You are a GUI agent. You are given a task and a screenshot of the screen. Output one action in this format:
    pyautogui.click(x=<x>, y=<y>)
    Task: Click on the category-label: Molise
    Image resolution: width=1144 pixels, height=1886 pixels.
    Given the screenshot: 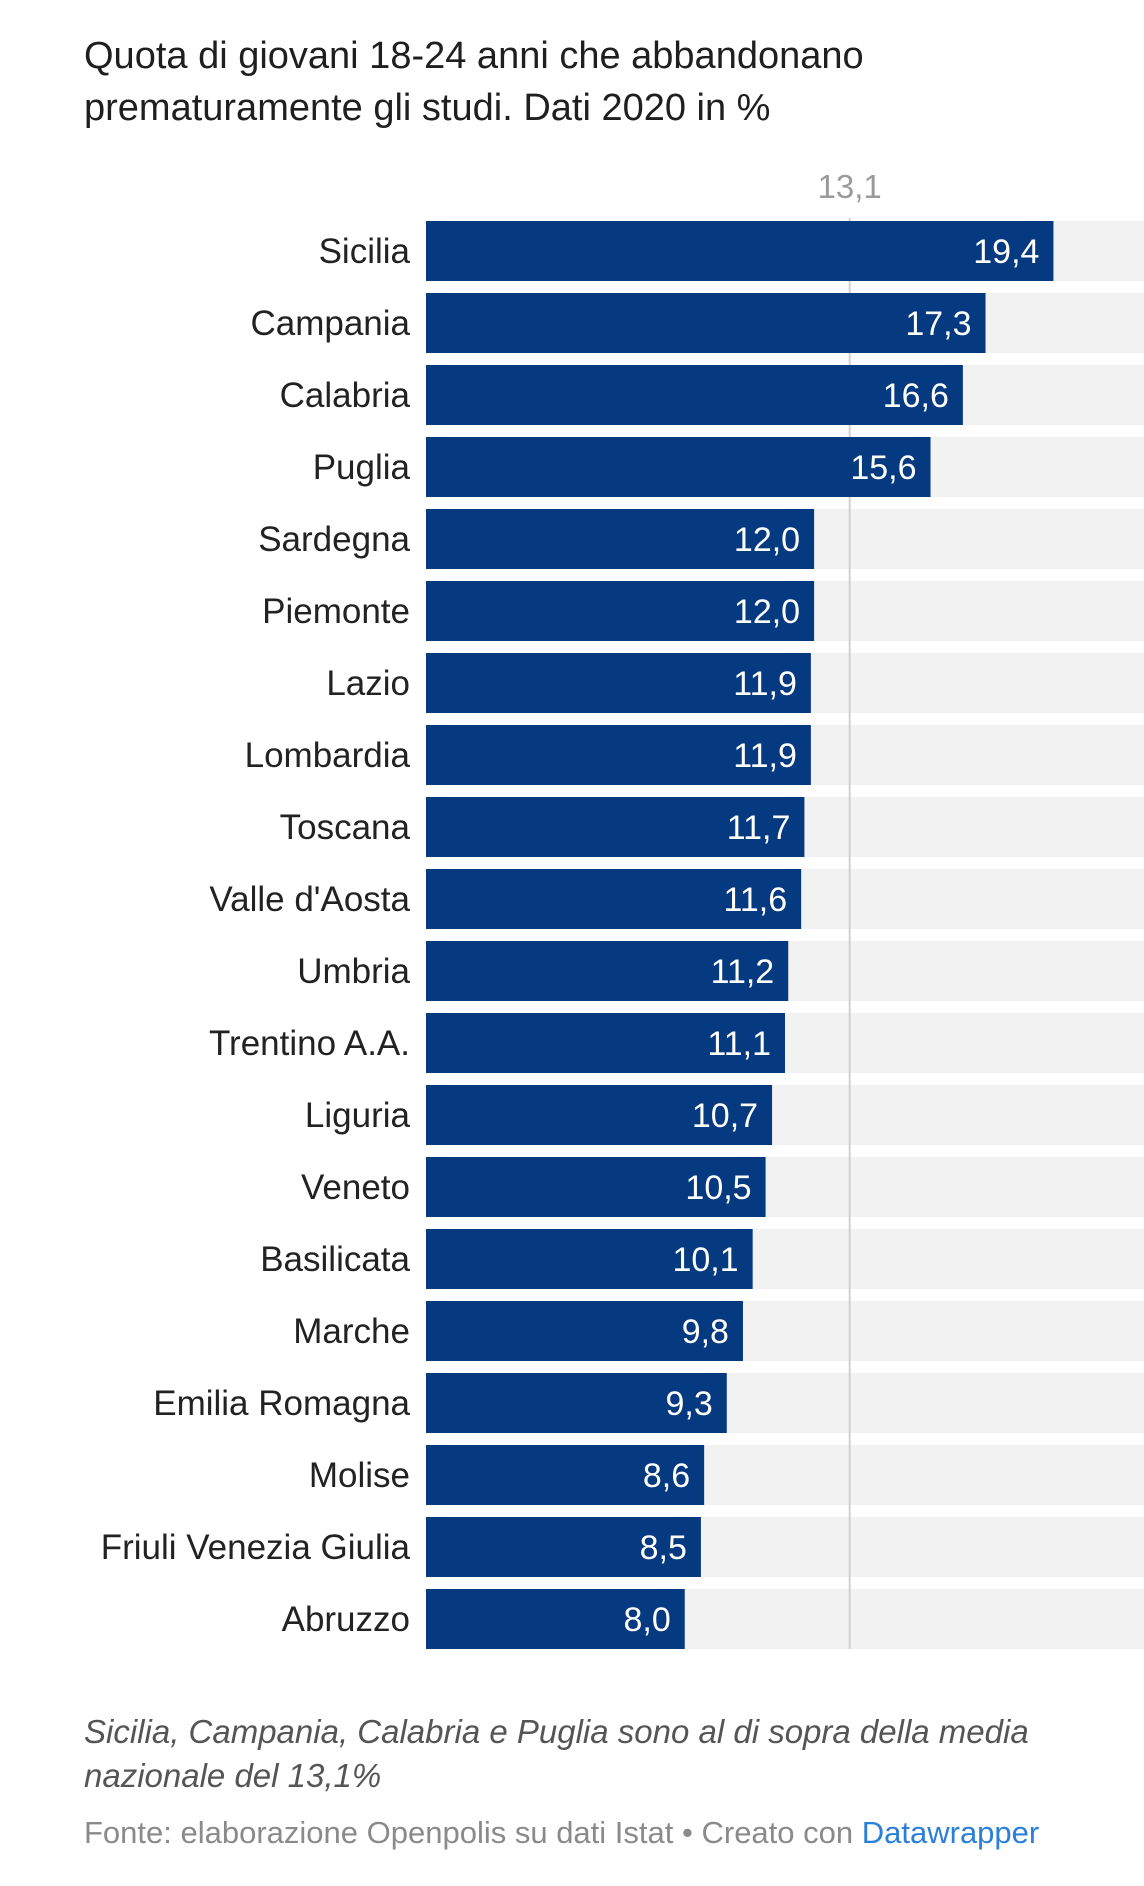 What is the action you would take?
    pyautogui.click(x=359, y=1475)
    